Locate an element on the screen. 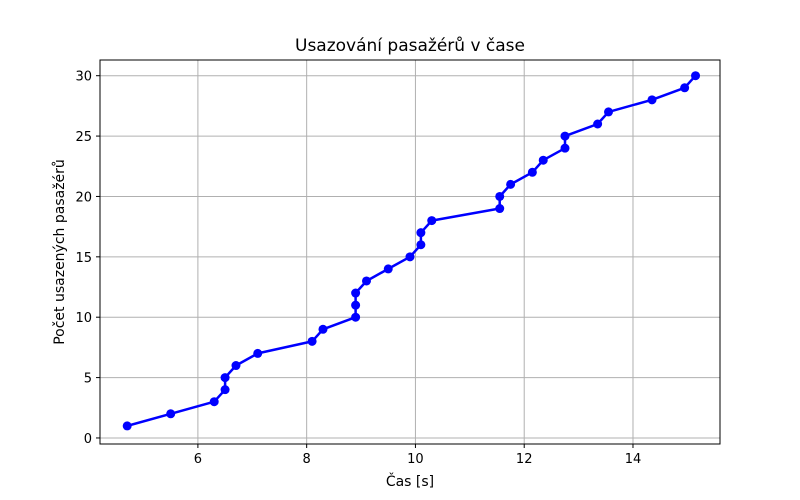  y-tick-label: 5 is located at coordinates (88, 379).